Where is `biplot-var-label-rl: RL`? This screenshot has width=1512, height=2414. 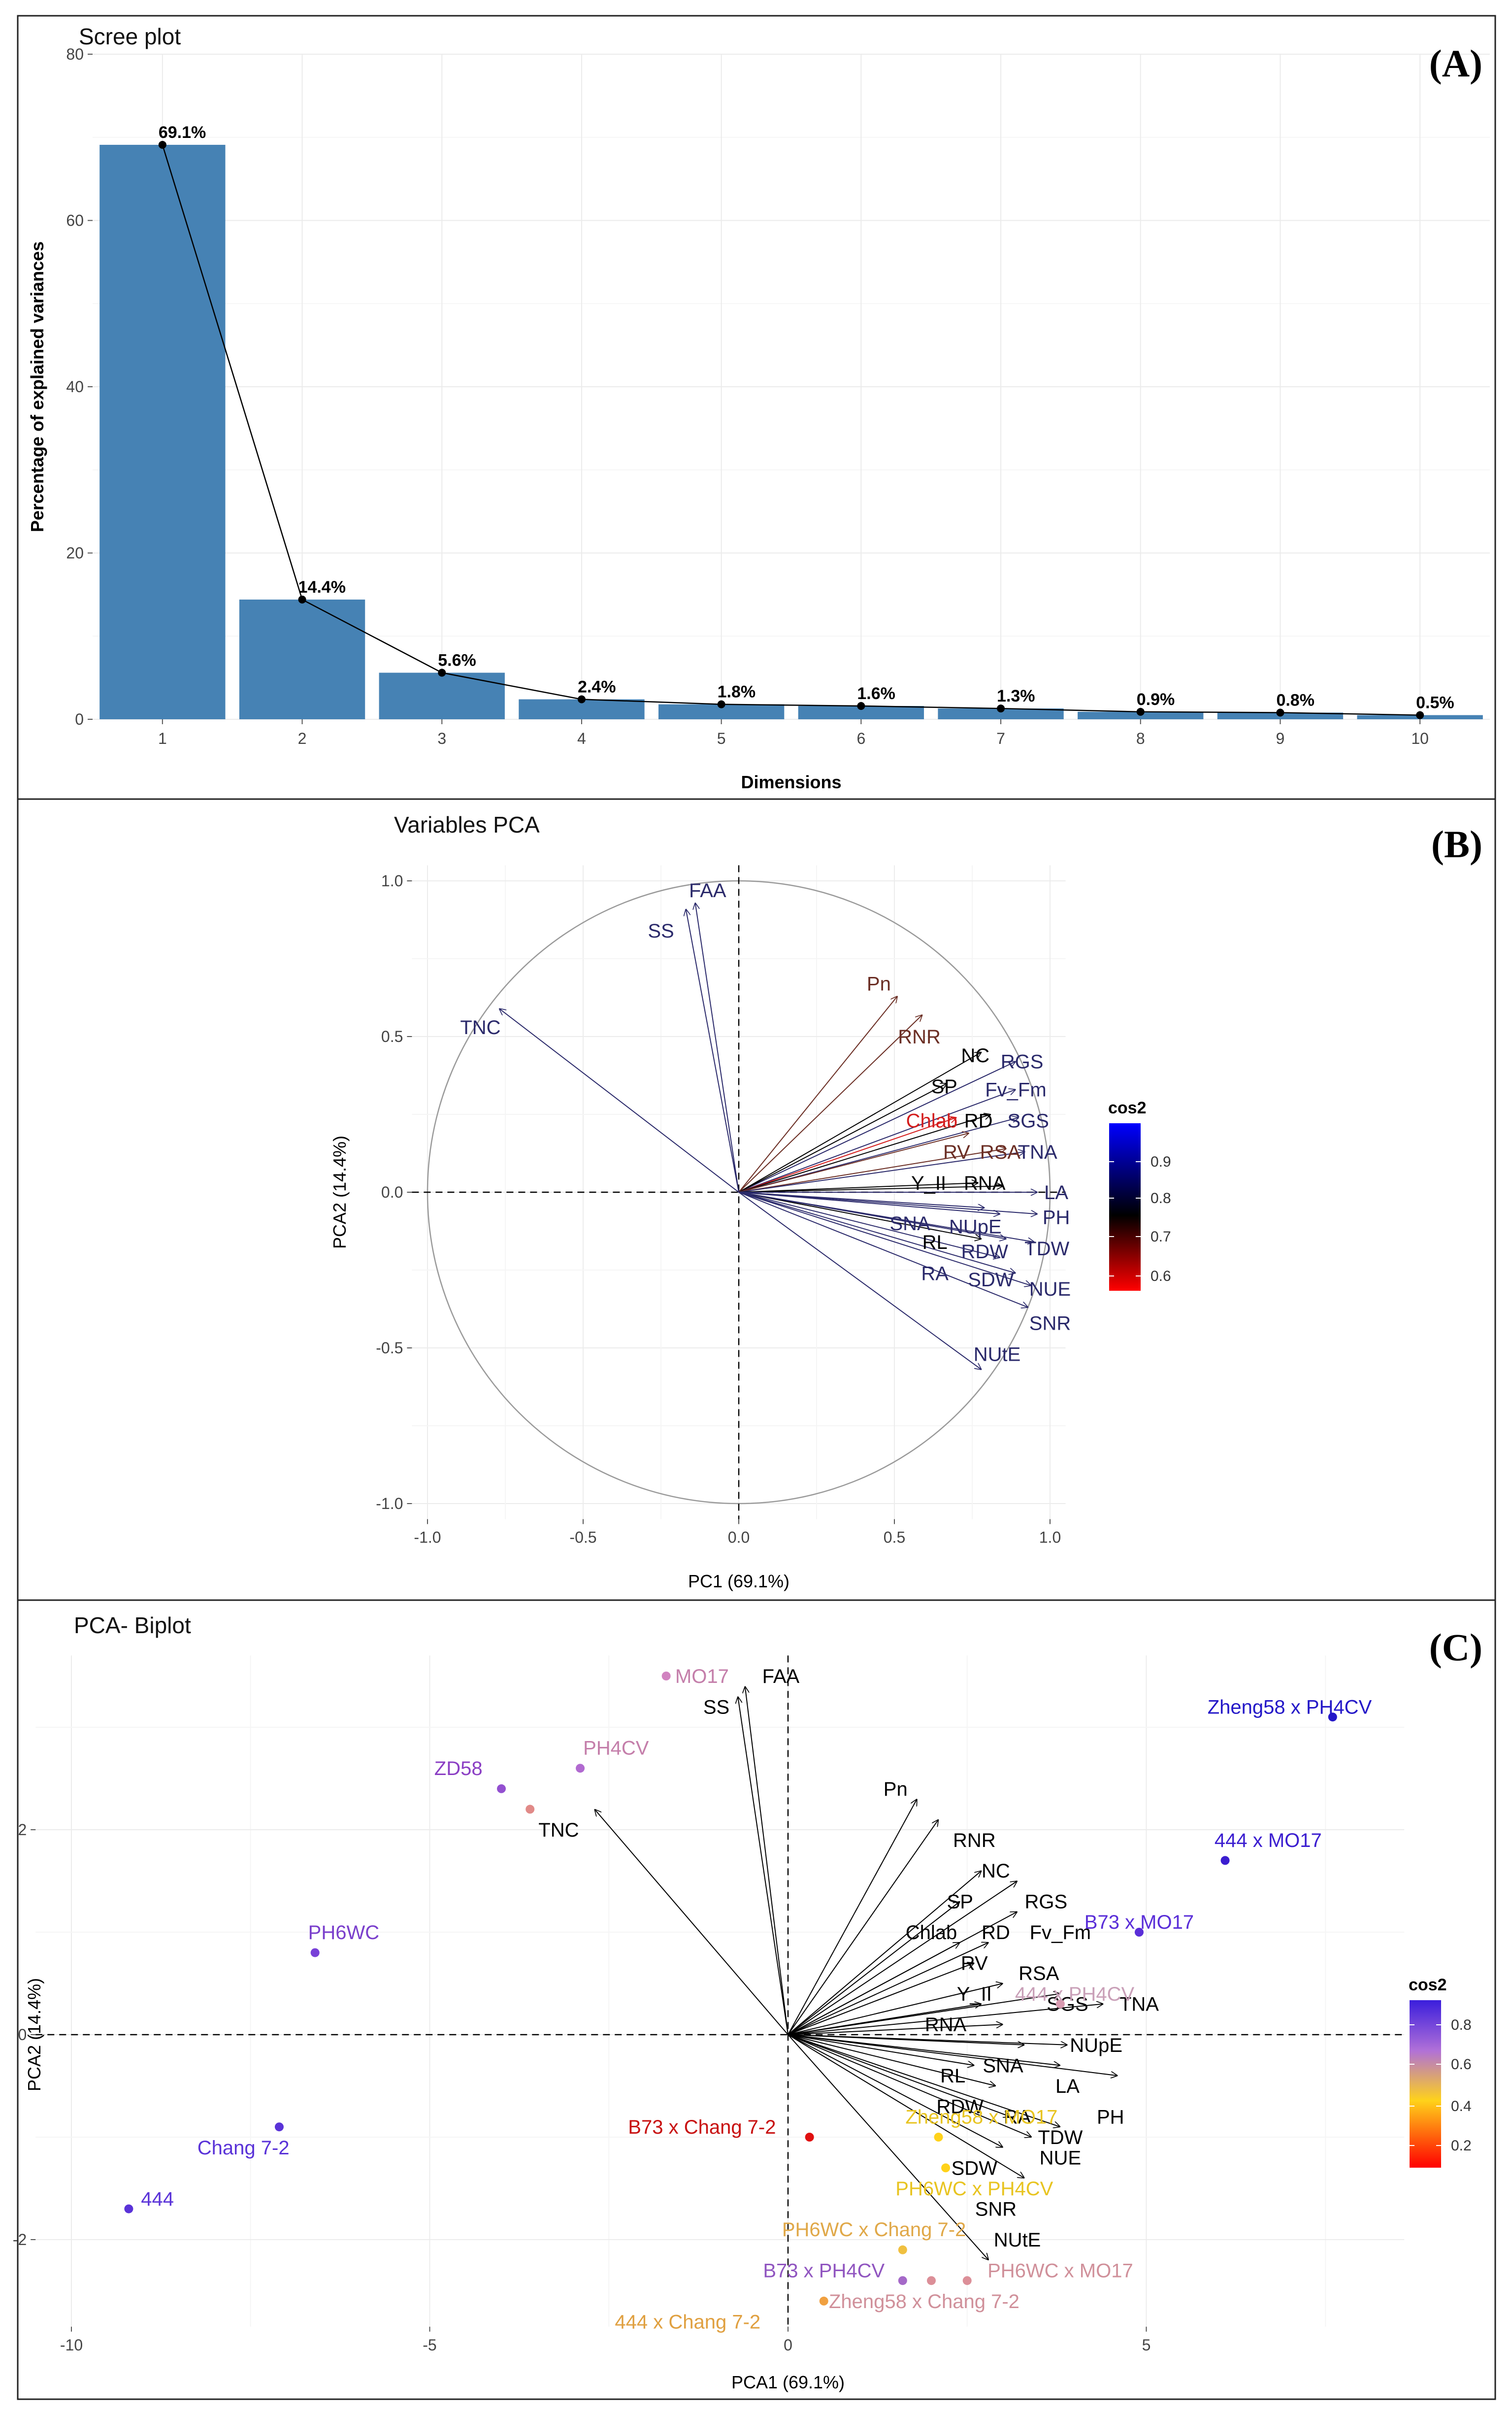
biplot-var-label-rl: RL is located at coordinates (952, 2076).